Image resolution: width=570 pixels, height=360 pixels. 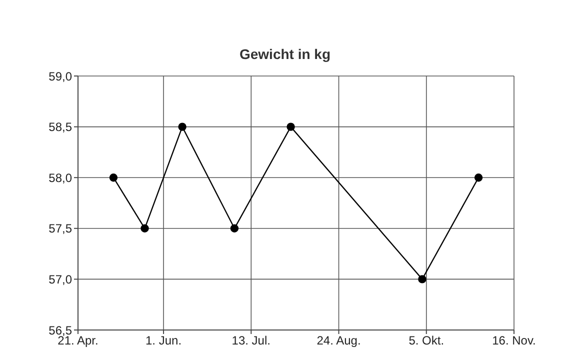 I want to click on y-tick-label: 58,5, so click(x=60, y=127).